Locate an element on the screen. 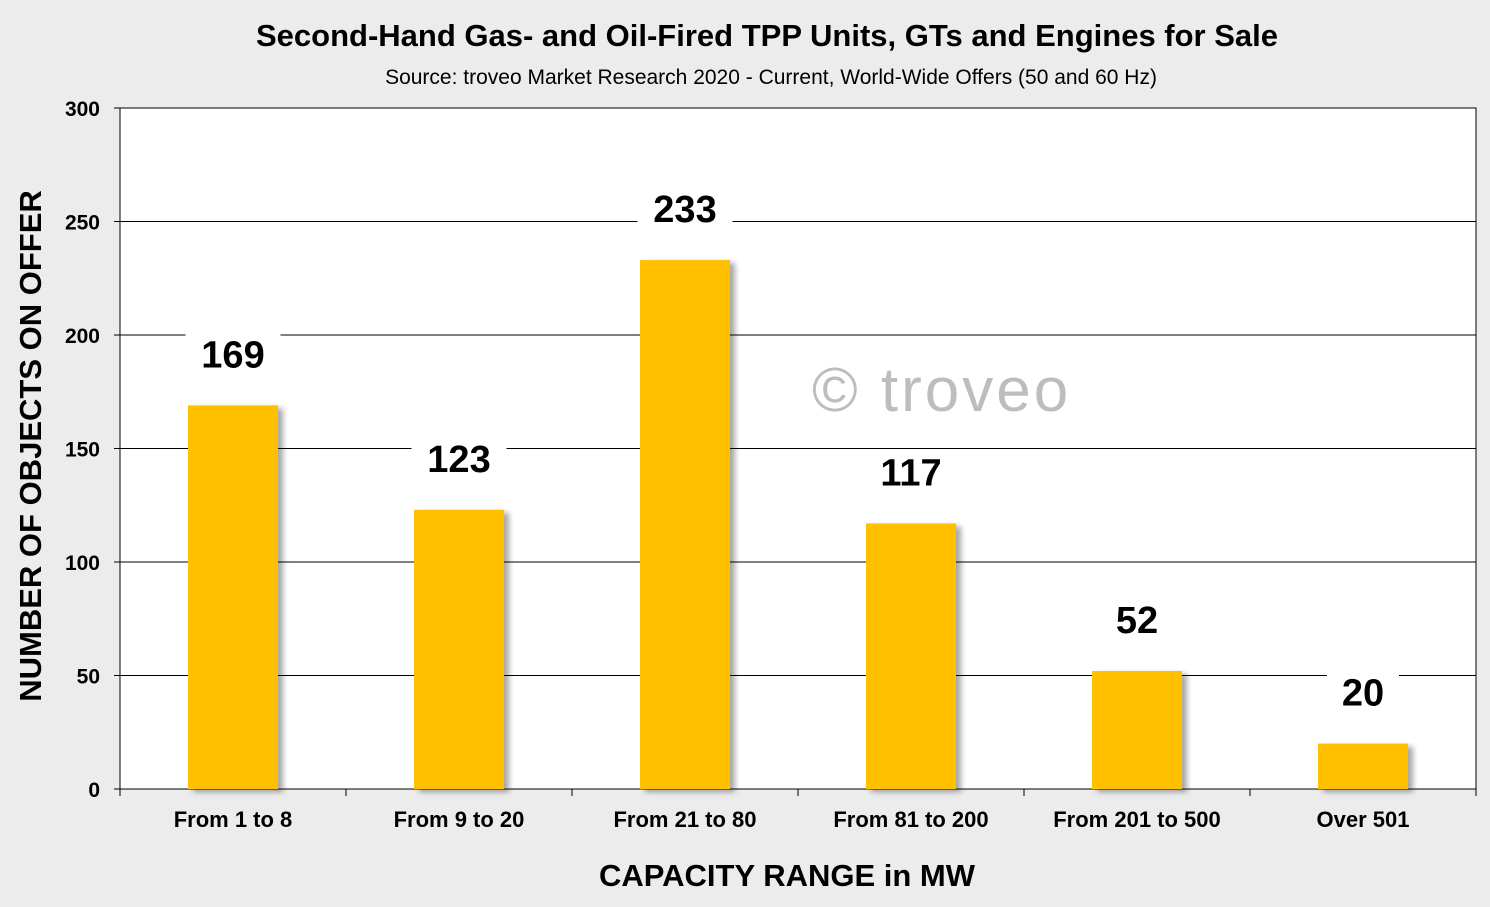  data-label: 169 is located at coordinates (232, 355).